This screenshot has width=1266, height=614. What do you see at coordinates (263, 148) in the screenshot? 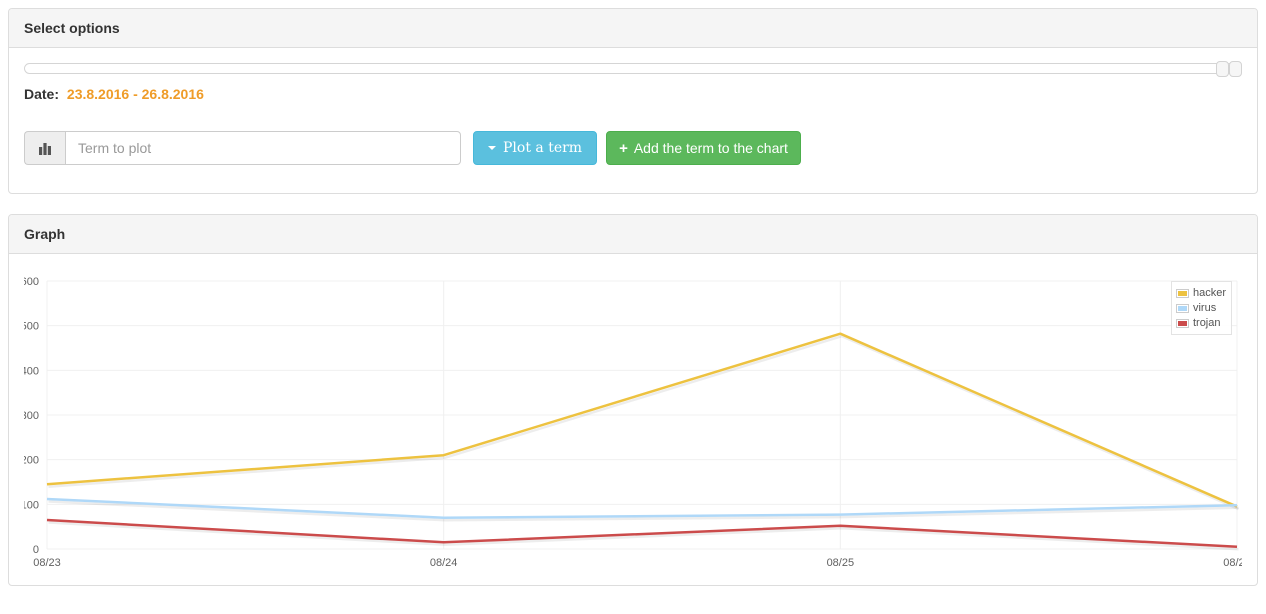
I see `term-input` at bounding box center [263, 148].